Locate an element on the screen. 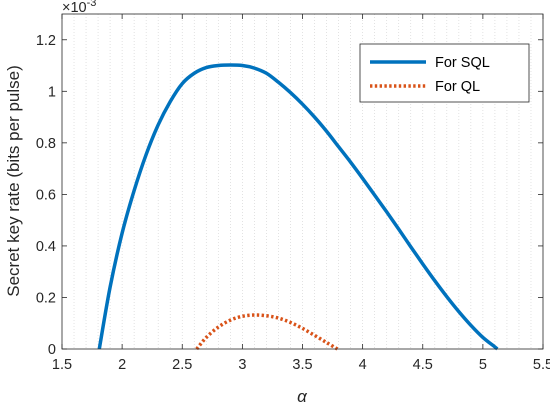 This screenshot has height=409, width=550. x-tick-label: 3 is located at coordinates (242, 365).